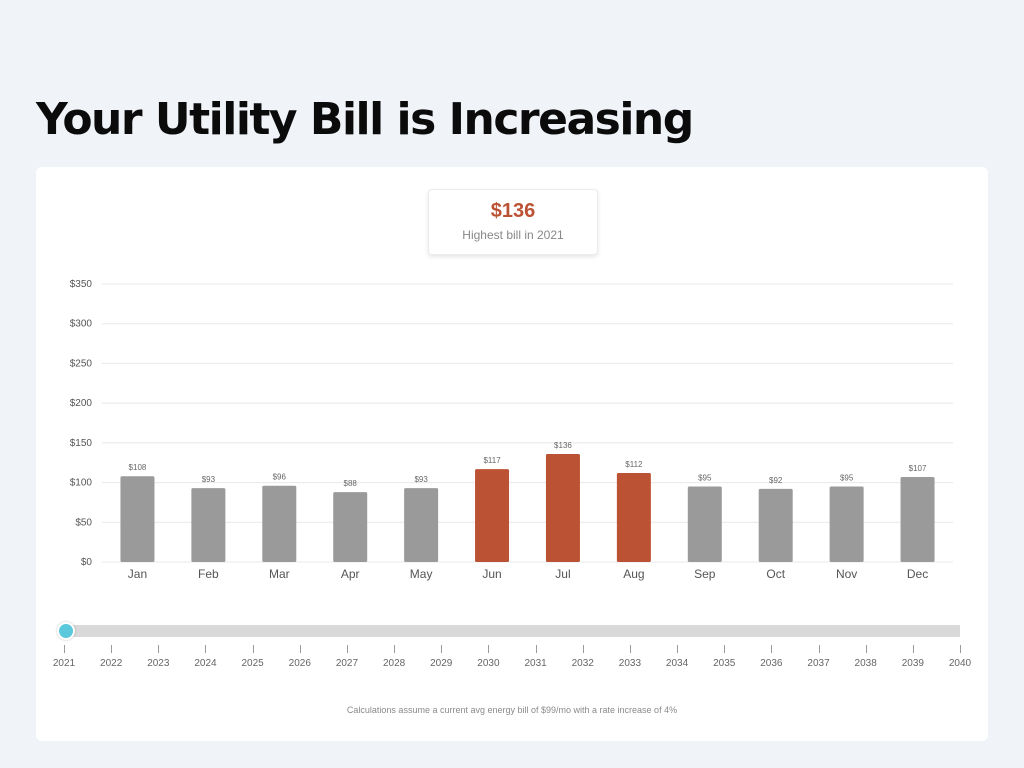  I want to click on slider-year-label: 2026, so click(299, 663).